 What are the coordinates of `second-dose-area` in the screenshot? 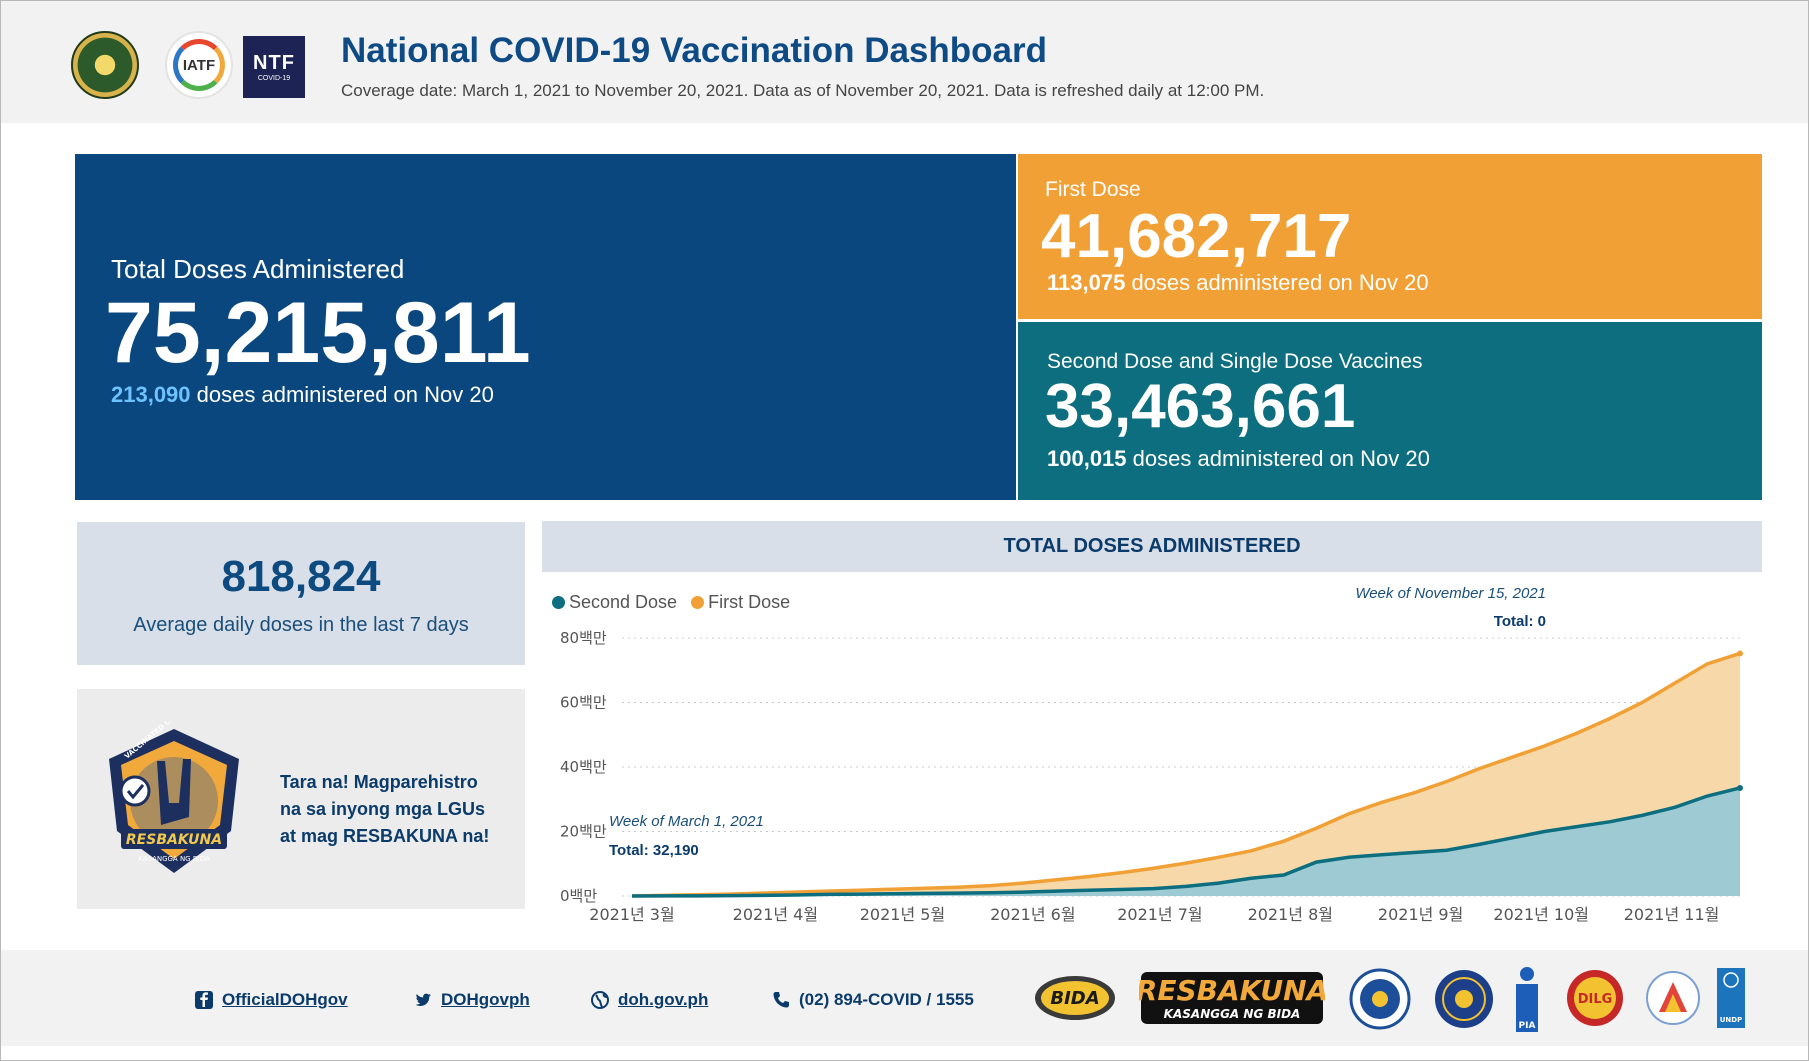 It's located at (1186, 841).